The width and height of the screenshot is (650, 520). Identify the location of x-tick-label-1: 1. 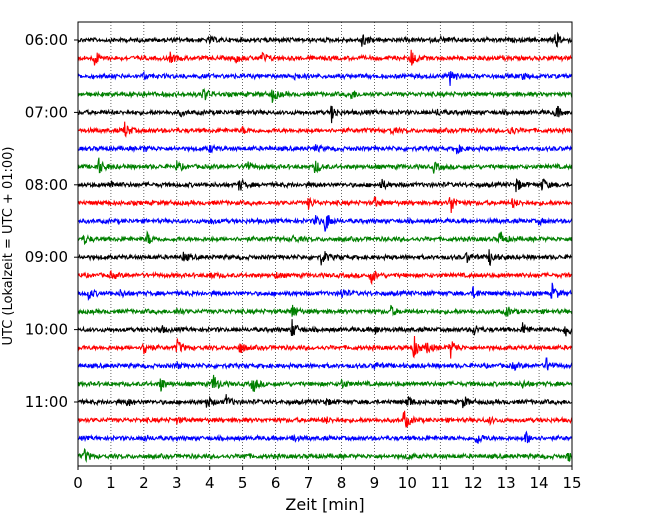
(111, 483).